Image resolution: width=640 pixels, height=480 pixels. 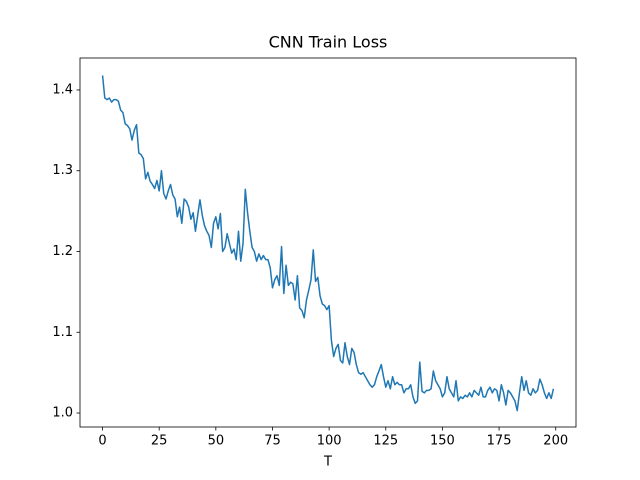 I want to click on x-tick-label: 125, so click(x=385, y=441).